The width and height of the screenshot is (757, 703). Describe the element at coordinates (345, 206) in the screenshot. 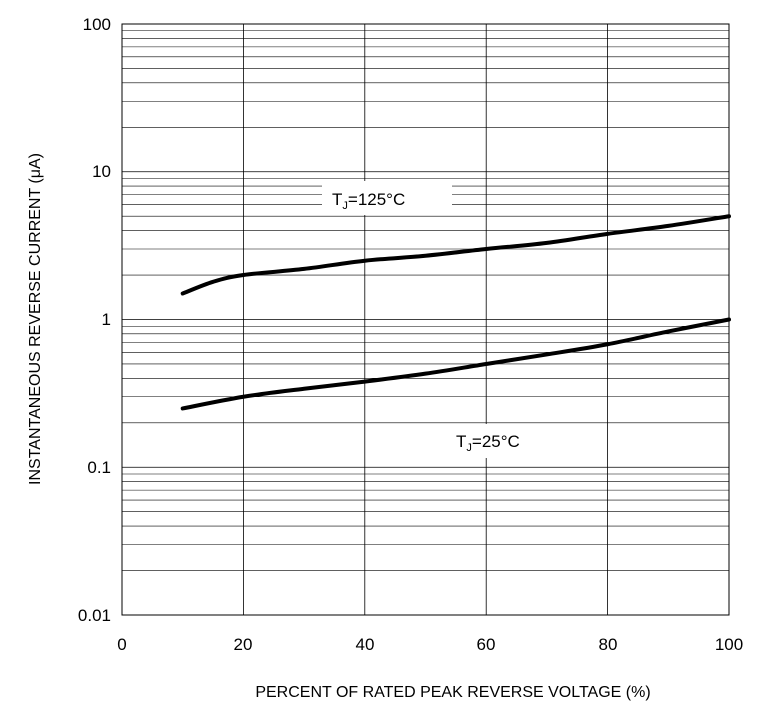

I see `series-label-tj-125-sub: J` at that location.